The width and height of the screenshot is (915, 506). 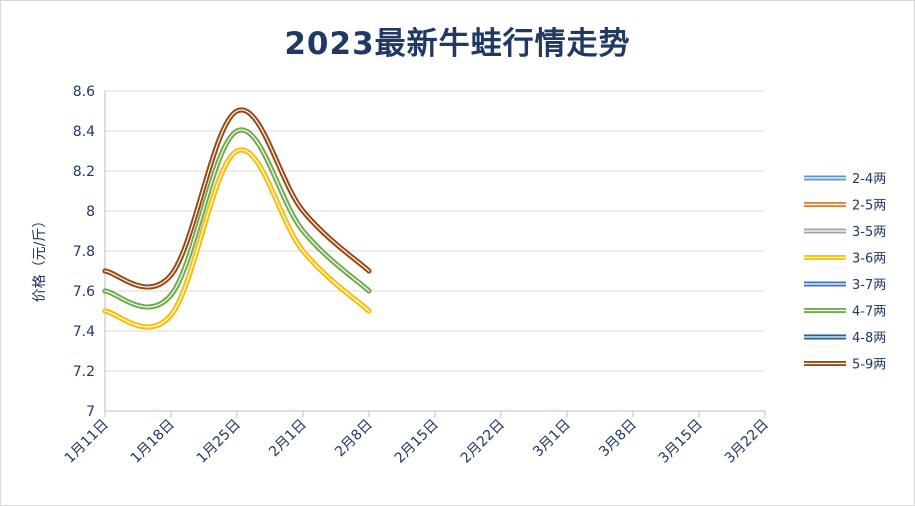 What do you see at coordinates (84, 332) in the screenshot?
I see `y-tick-label: 7.4` at bounding box center [84, 332].